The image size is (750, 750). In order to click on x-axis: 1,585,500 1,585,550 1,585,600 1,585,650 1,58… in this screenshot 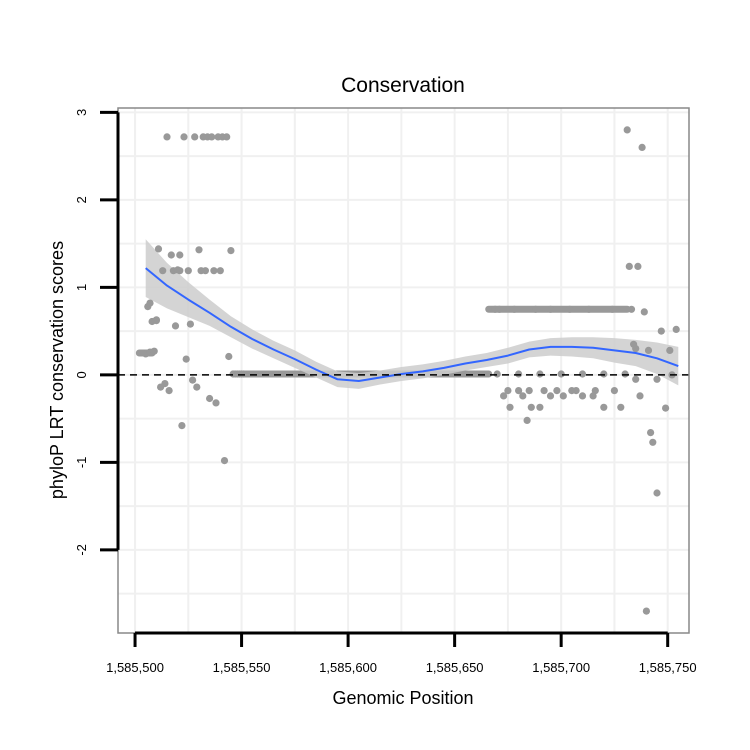, I will do `click(401, 653)`.